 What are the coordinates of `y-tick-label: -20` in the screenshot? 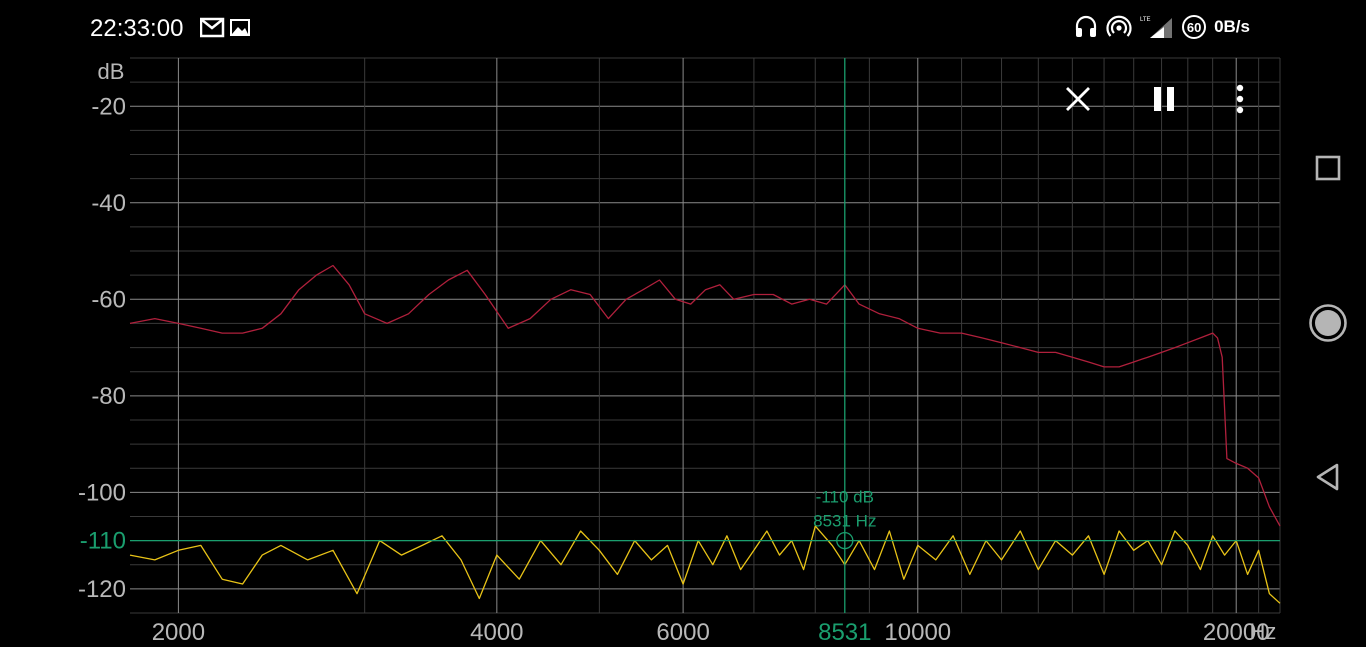 It's located at (108, 106).